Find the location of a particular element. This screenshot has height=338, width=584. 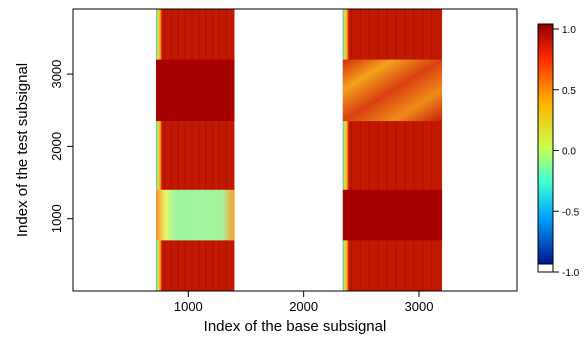

y-tick-label: 3000 is located at coordinates (56, 74).